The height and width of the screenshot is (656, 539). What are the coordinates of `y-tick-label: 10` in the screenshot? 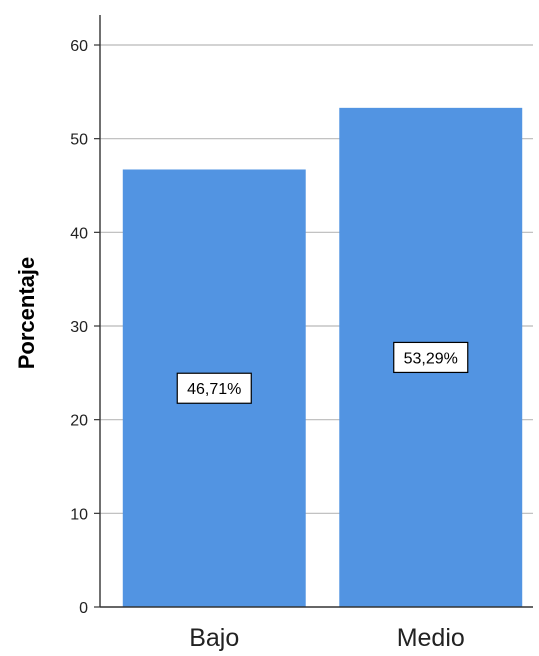 It's located at (79, 514).